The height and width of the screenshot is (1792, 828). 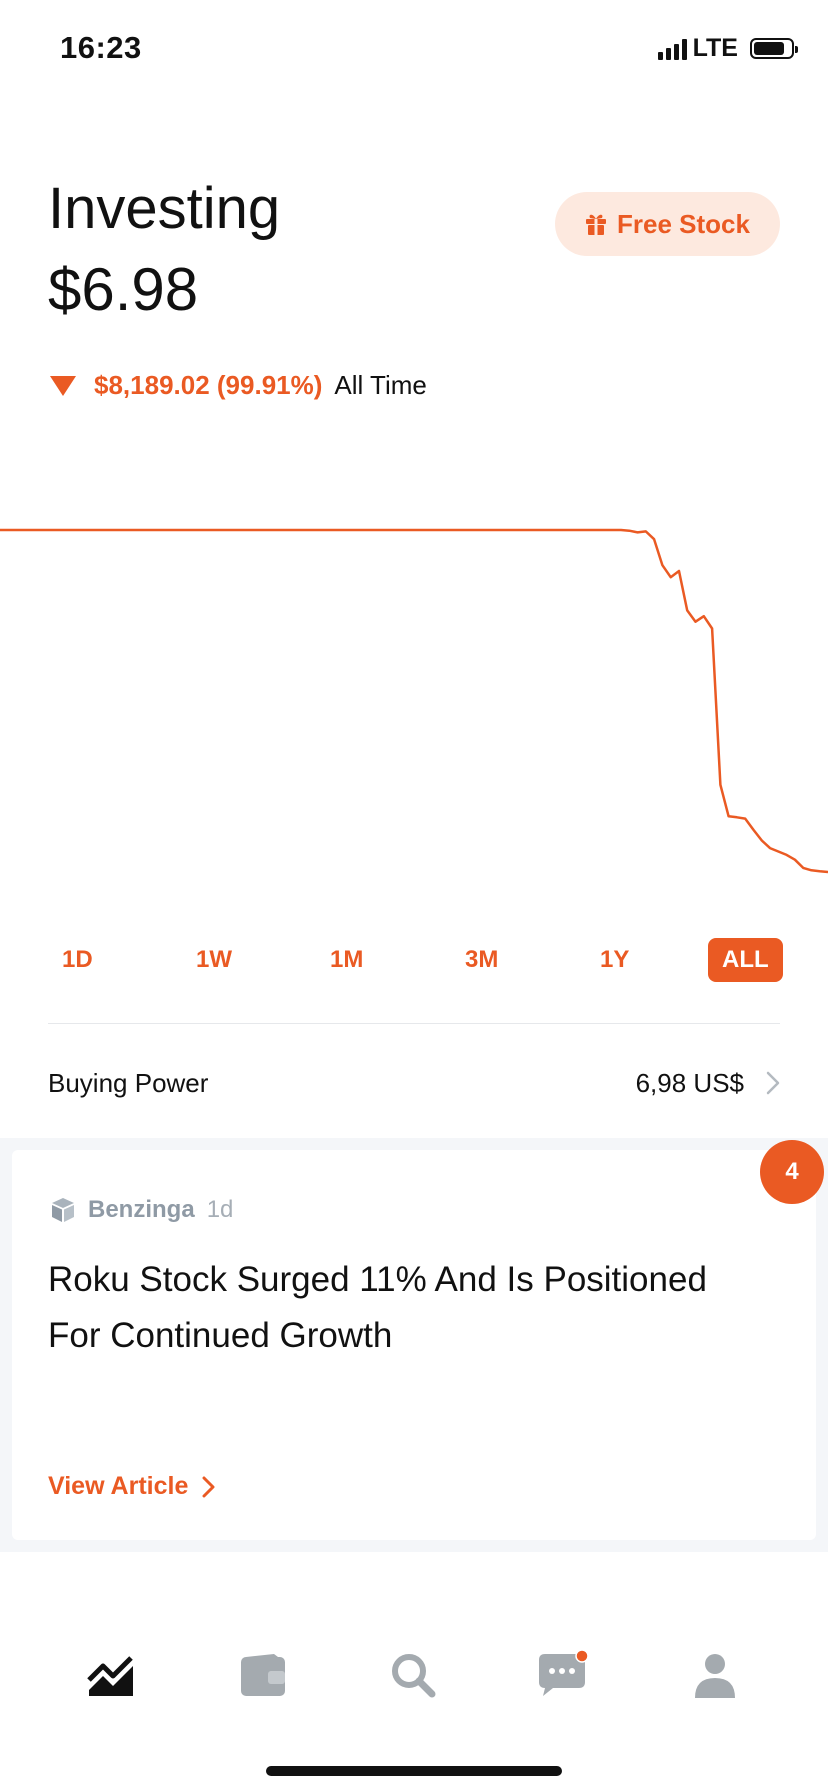 What do you see at coordinates (683, 223) in the screenshot?
I see `free-stock-label: Free Stock` at bounding box center [683, 223].